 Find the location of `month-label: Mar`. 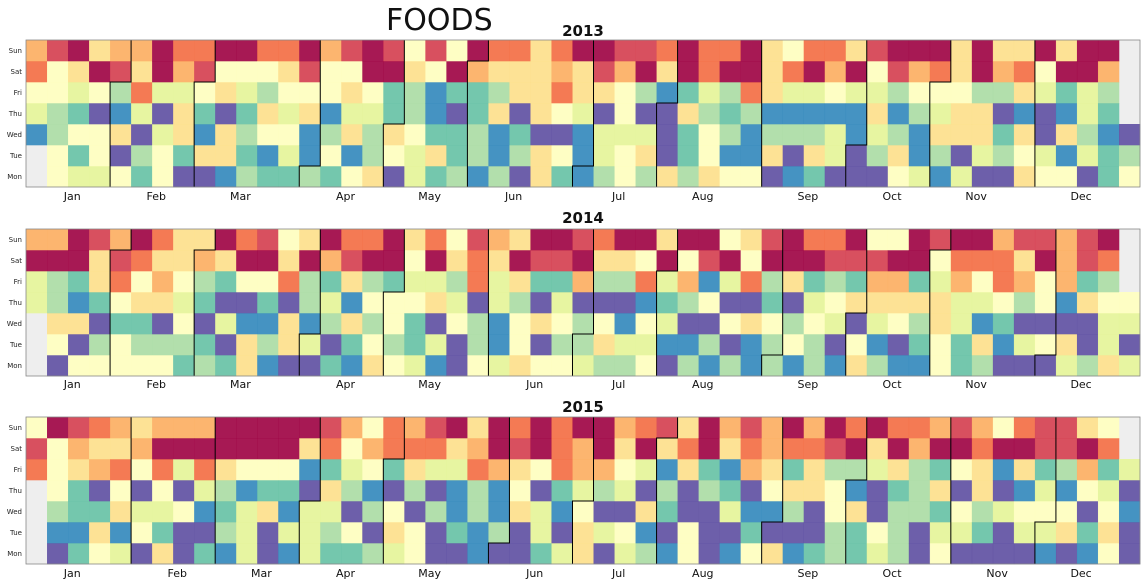

month-label: Mar is located at coordinates (261, 573).